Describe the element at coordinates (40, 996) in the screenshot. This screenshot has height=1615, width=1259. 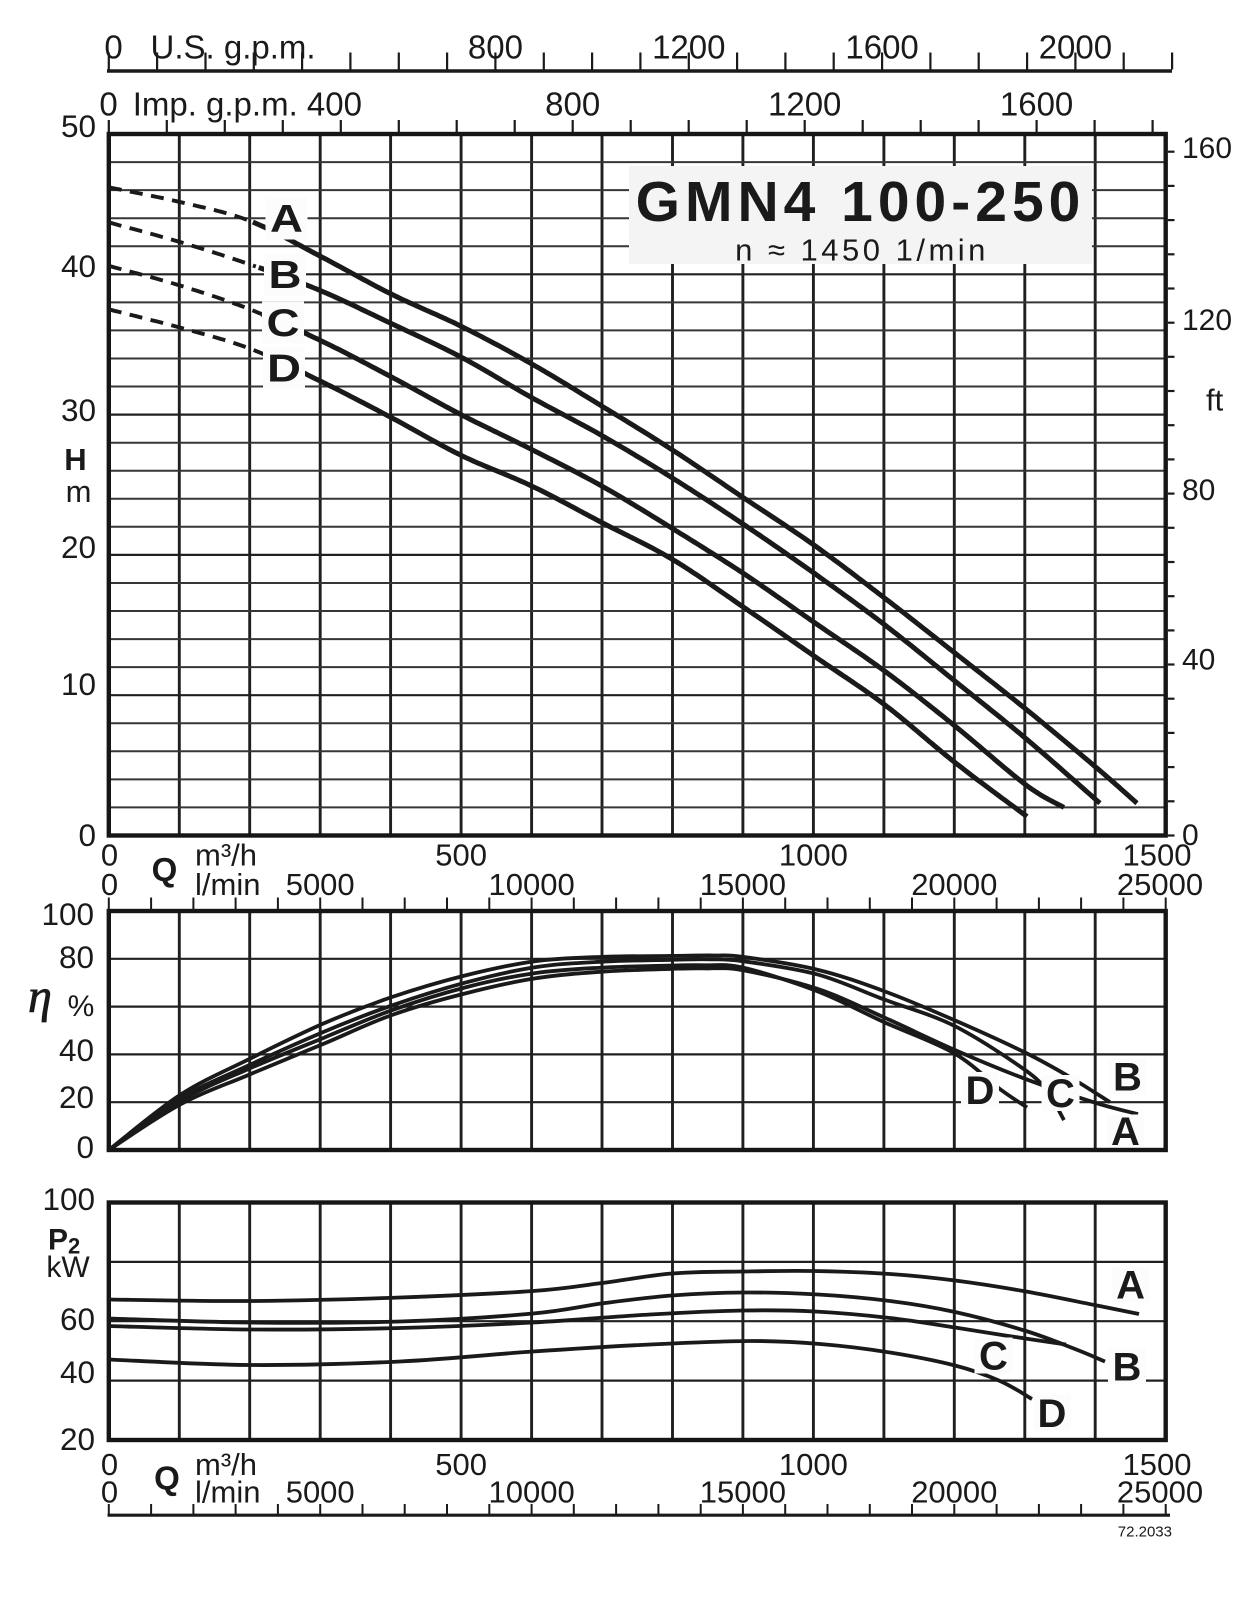
I see `svg-text: η` at that location.